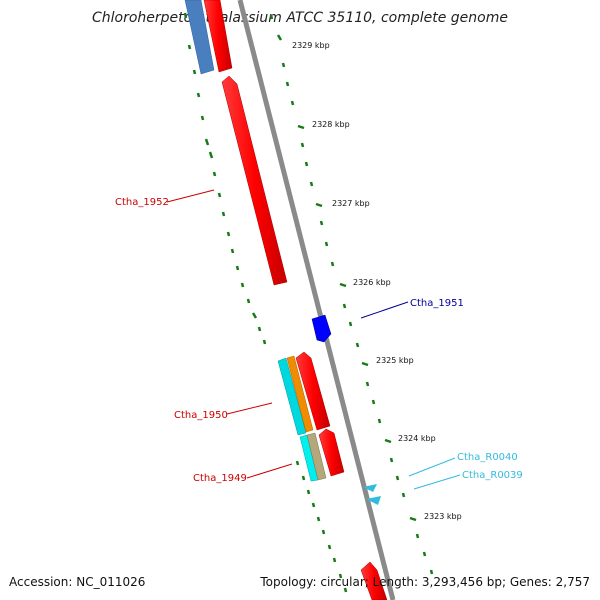 The width and height of the screenshot is (600, 600). Describe the element at coordinates (370, 488) in the screenshot. I see `rna-ctha-r0040` at that location.